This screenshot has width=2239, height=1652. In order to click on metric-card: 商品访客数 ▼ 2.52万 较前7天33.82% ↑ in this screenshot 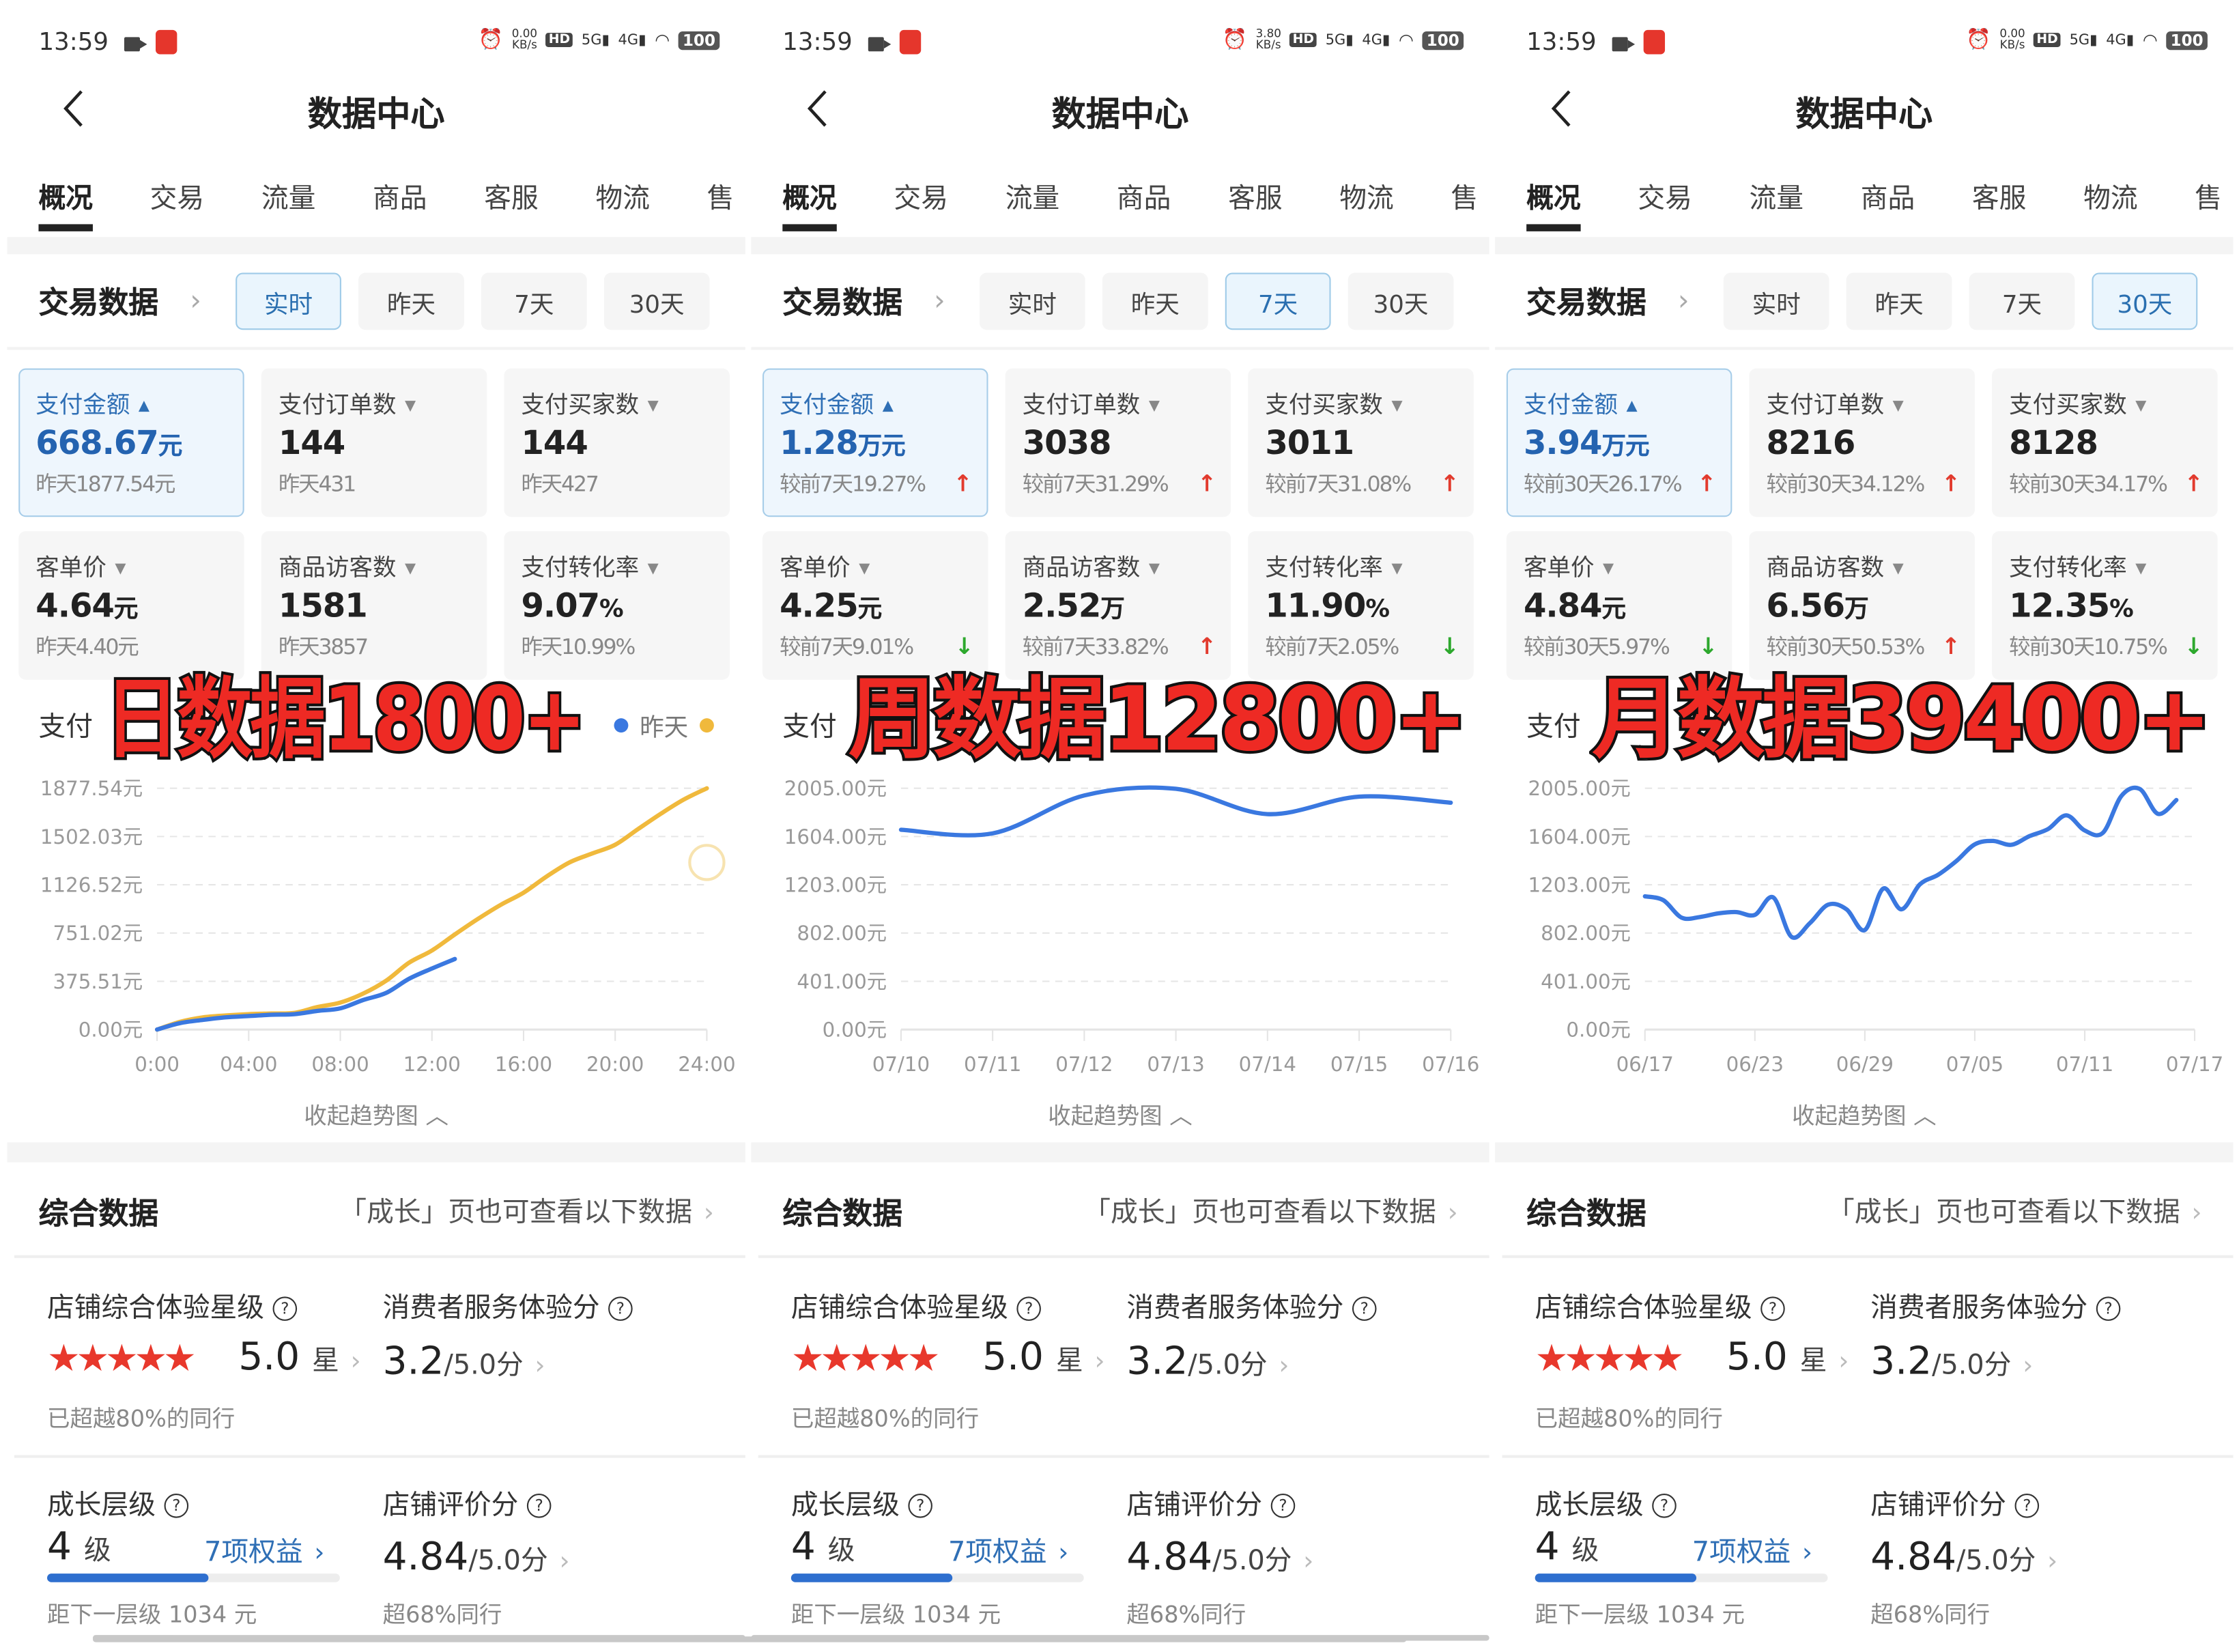, I will do `click(1118, 605)`.